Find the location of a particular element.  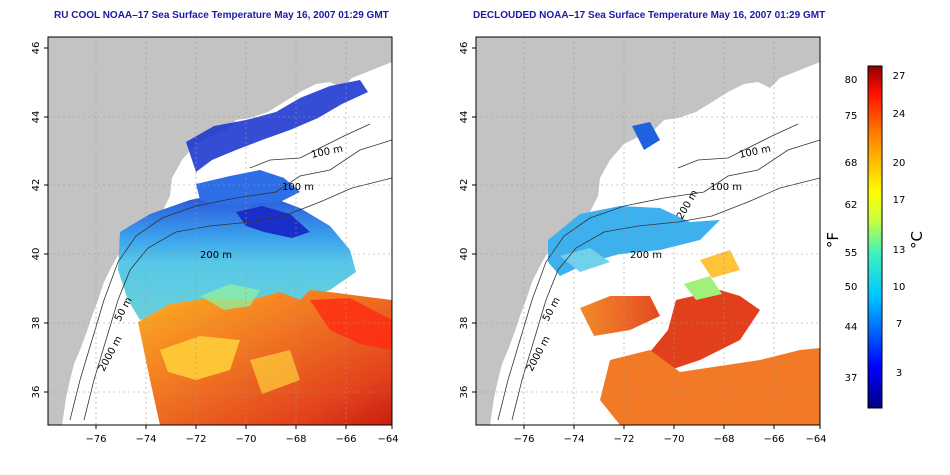

celsius-tick: 3 is located at coordinates (899, 373).